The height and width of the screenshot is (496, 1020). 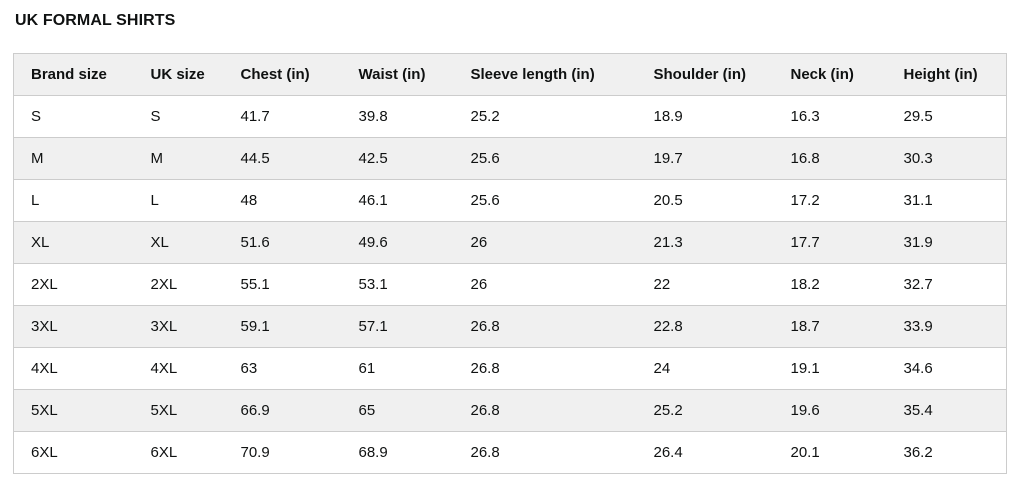 I want to click on column-header-waist-in: Waist (in), so click(x=397, y=74).